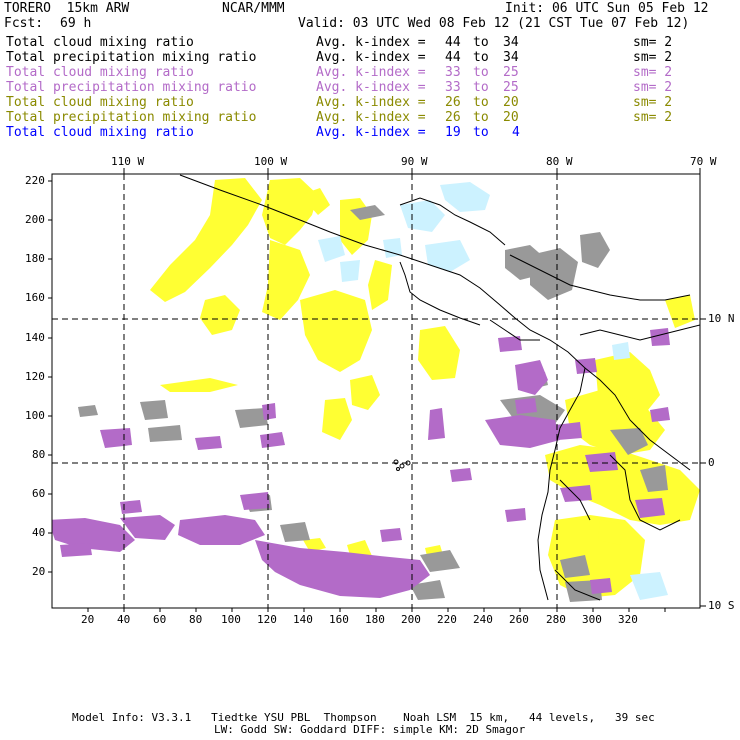 The height and width of the screenshot is (740, 740). I want to click on x-tick-label: 100, so click(231, 619).